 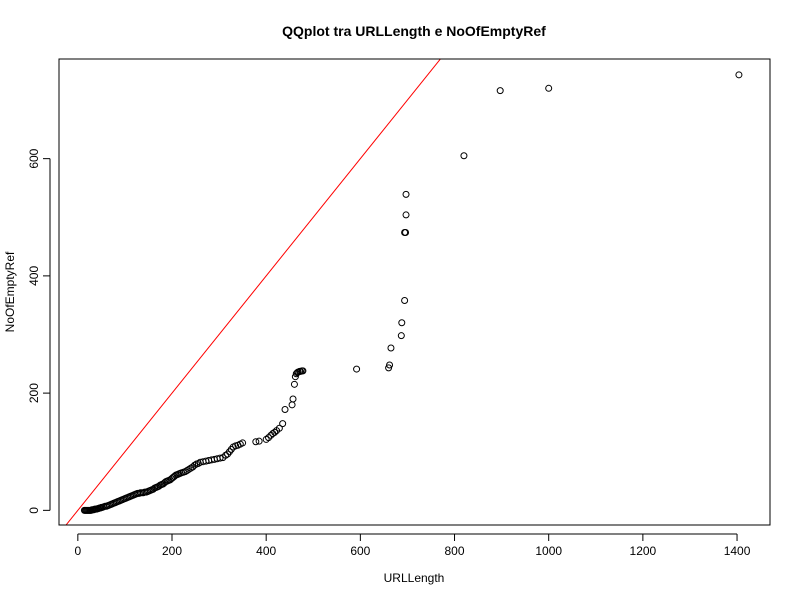 I want to click on y-axis-label: NoOfEmptyRef, so click(x=10, y=291).